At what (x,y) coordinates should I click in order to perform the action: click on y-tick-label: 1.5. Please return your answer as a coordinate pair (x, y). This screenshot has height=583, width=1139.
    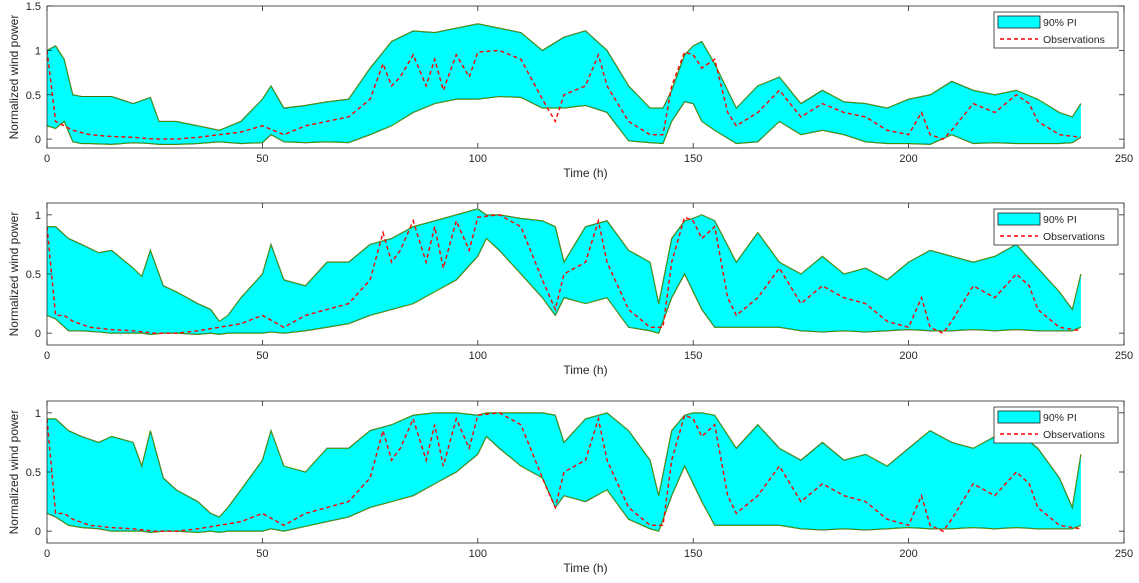
    Looking at the image, I should click on (33, 7).